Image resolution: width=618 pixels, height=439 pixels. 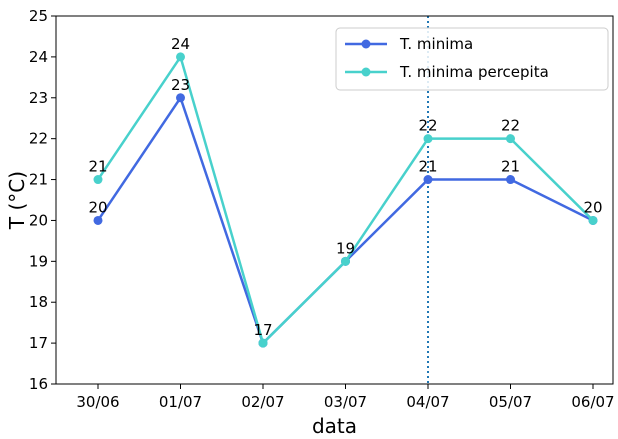 What do you see at coordinates (38, 384) in the screenshot?
I see `y-tick-label: 16` at bounding box center [38, 384].